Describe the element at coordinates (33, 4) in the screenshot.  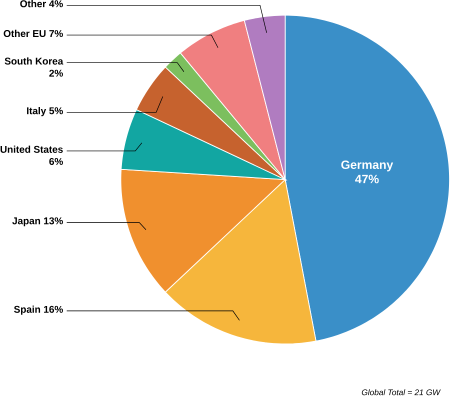
I see `slice-label: Other` at that location.